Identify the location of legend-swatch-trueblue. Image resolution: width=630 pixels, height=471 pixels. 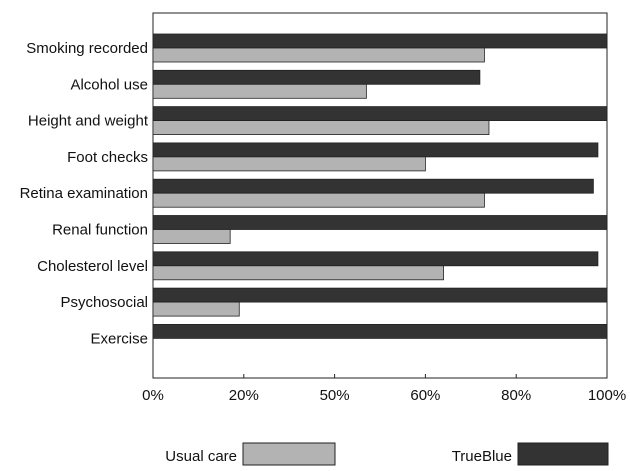
(563, 454).